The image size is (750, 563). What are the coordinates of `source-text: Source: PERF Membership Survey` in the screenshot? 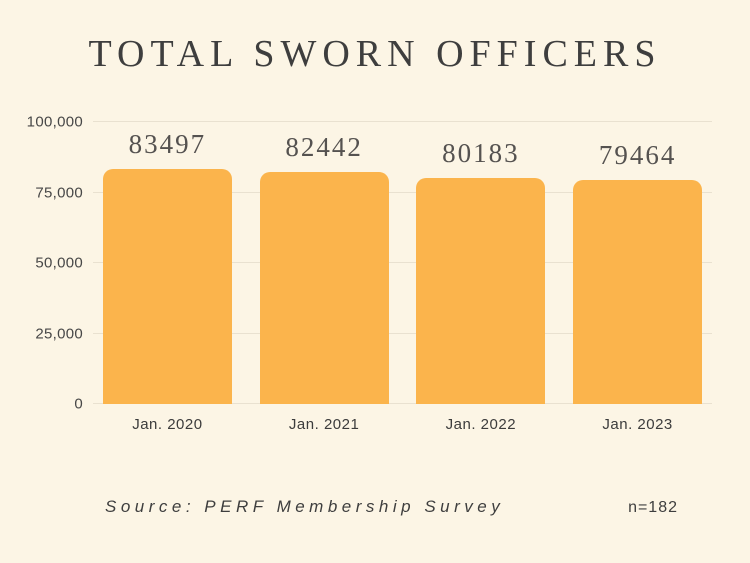 It's located at (305, 506).